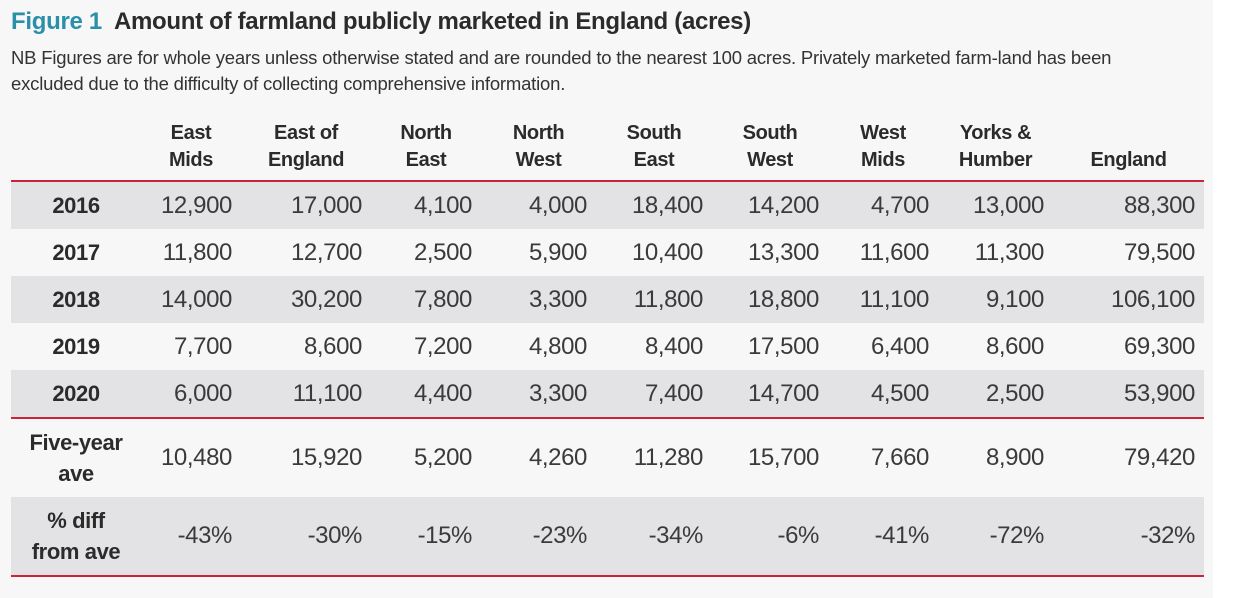 Image resolution: width=1233 pixels, height=598 pixels. What do you see at coordinates (770, 146) in the screenshot?
I see `col-header-south-west: South West` at bounding box center [770, 146].